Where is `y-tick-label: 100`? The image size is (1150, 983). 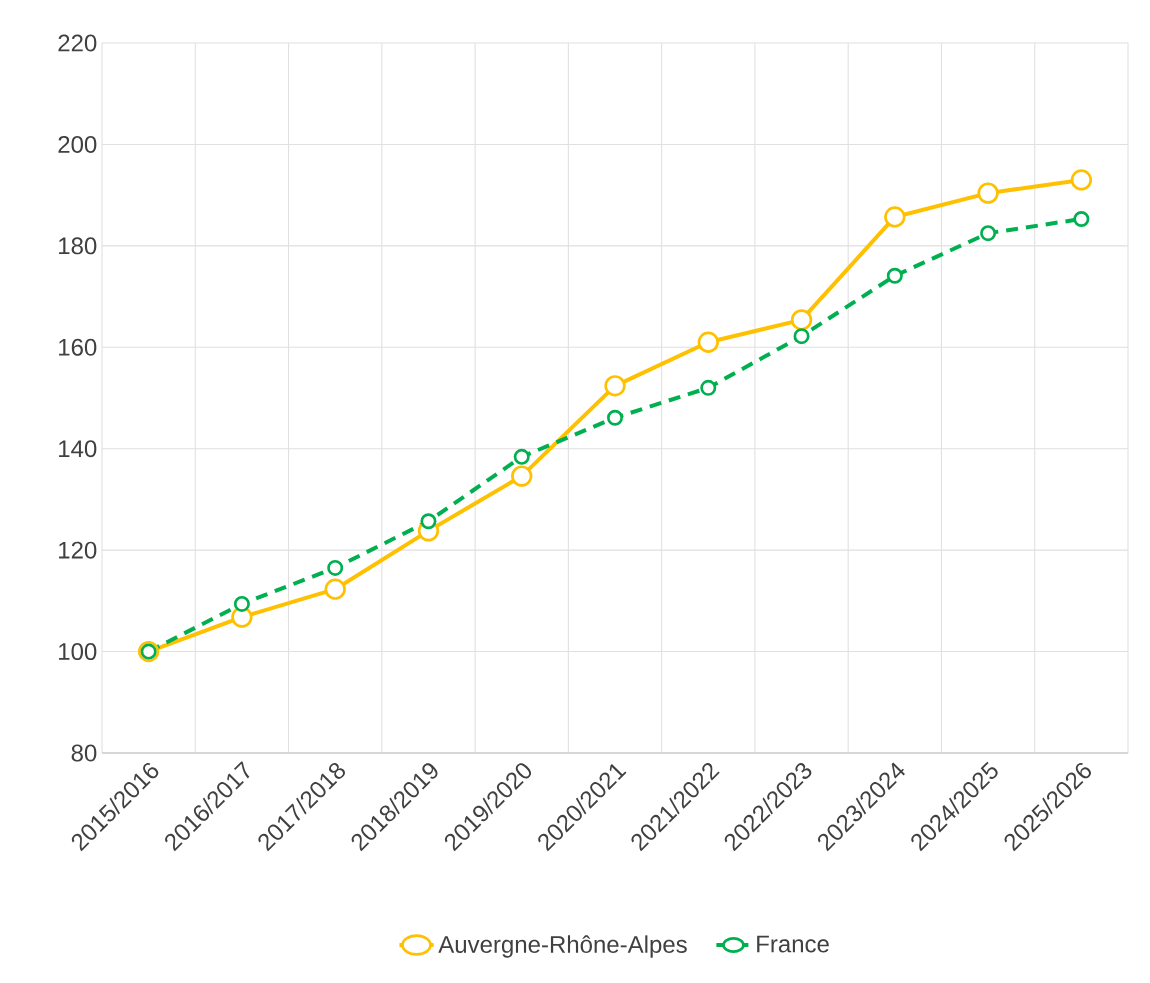
y-tick-label: 100 is located at coordinates (78, 652).